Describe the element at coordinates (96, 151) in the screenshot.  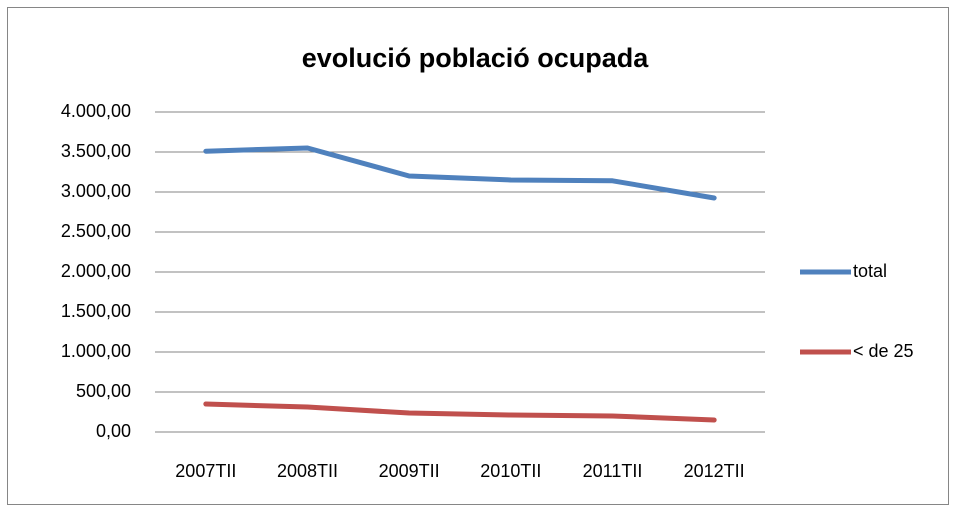
I see `y-tick-label: 3.500,00` at that location.